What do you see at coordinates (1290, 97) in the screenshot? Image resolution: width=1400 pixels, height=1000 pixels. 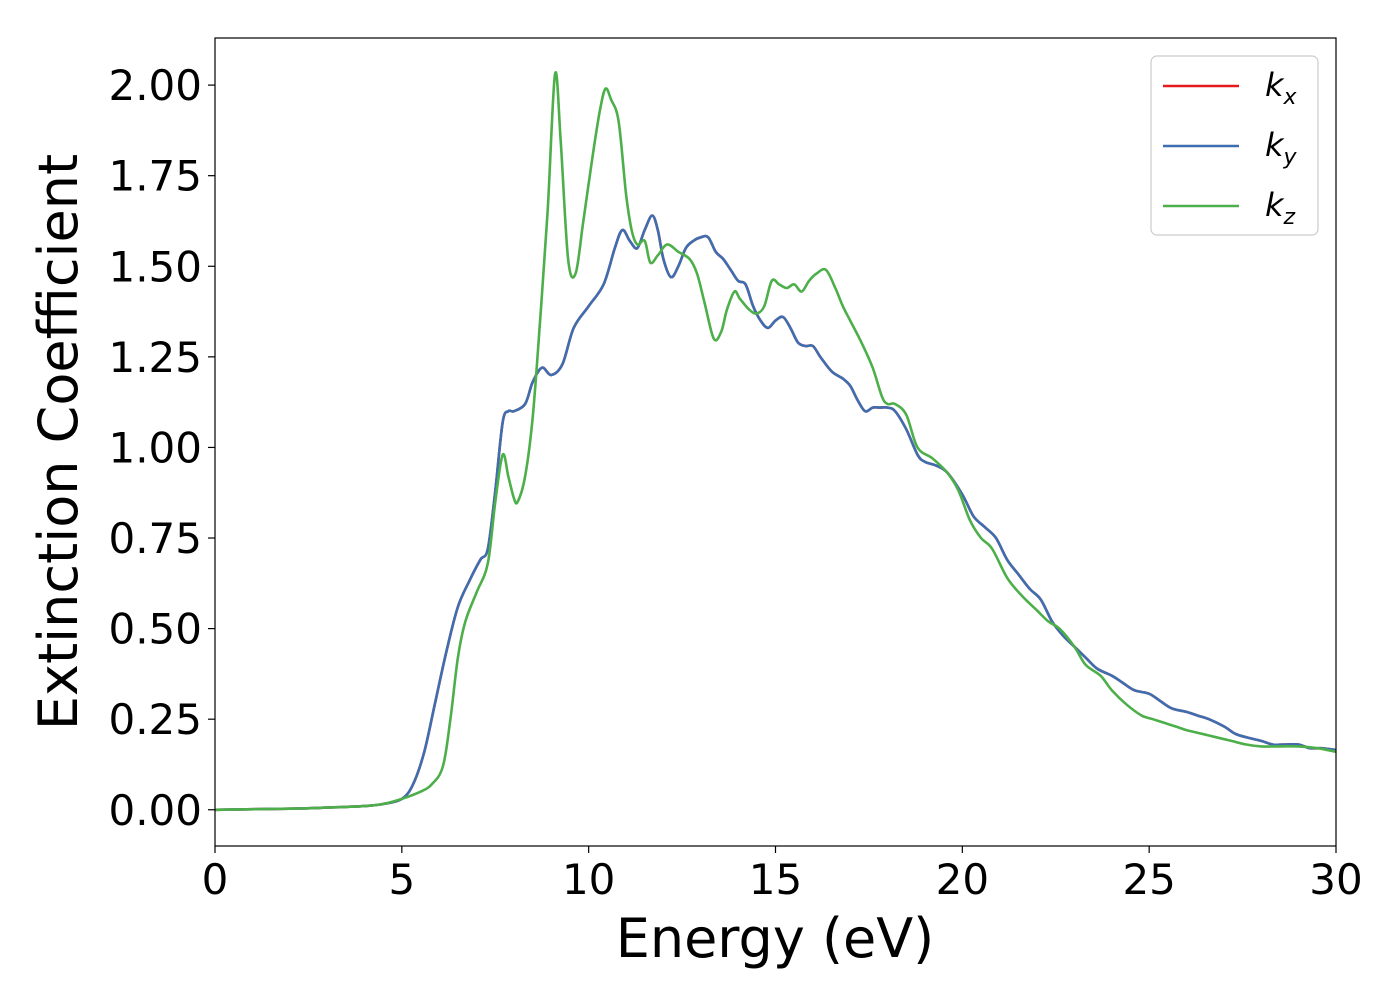 I see `legend-label-subscript: x` at bounding box center [1290, 97].